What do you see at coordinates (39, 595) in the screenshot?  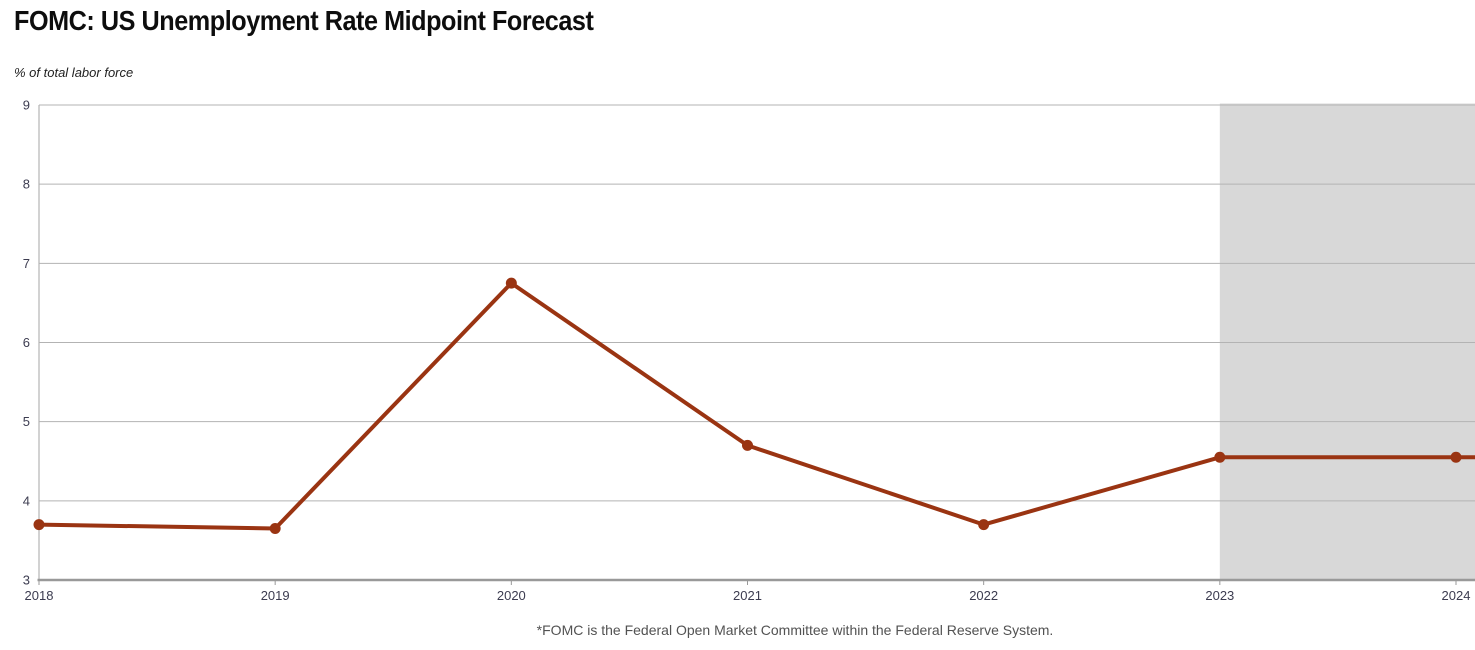 I see `x-tick-label-2018: 2018` at bounding box center [39, 595].